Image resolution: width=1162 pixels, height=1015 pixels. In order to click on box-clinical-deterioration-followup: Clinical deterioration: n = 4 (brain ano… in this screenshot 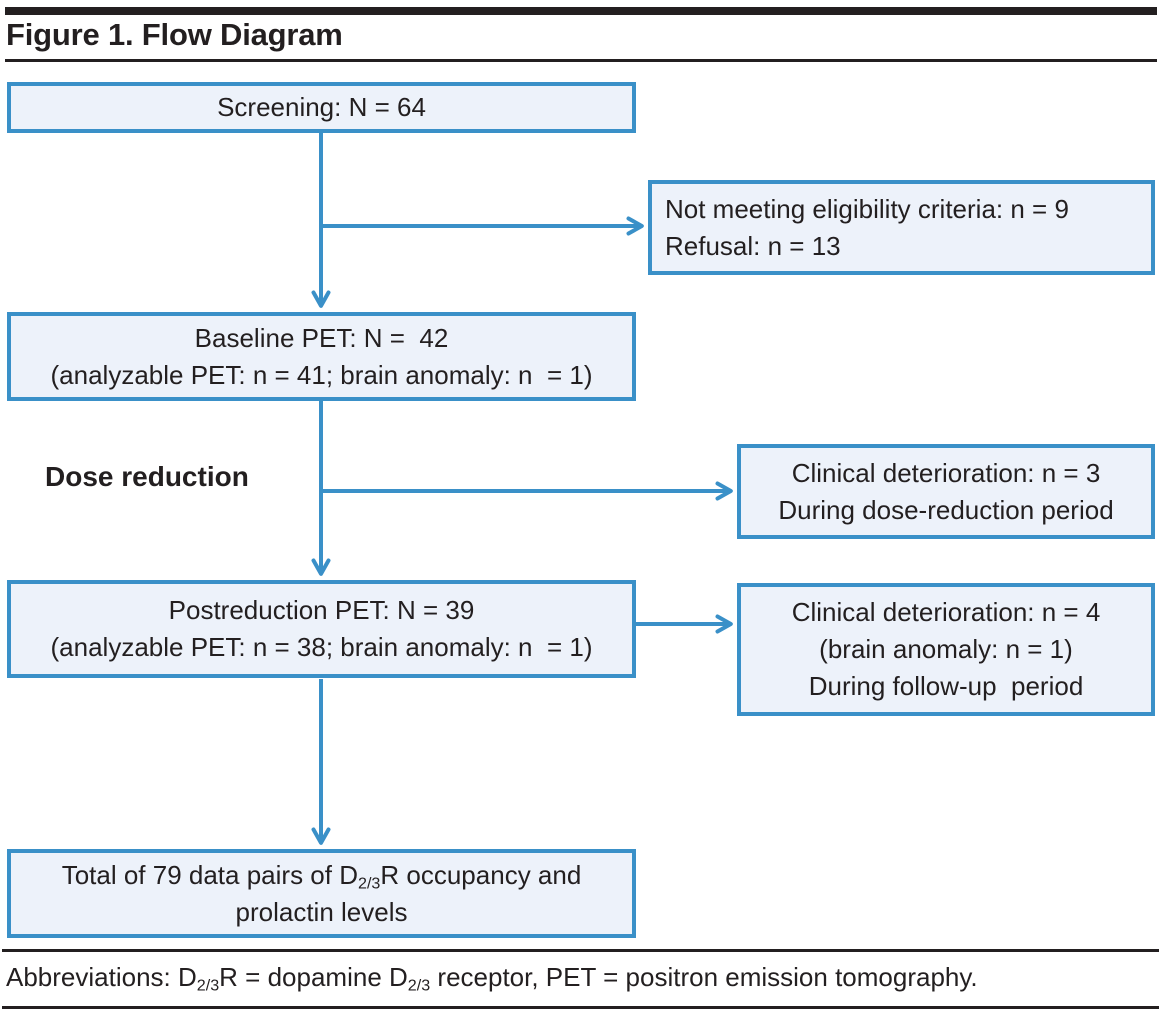, I will do `click(946, 649)`.